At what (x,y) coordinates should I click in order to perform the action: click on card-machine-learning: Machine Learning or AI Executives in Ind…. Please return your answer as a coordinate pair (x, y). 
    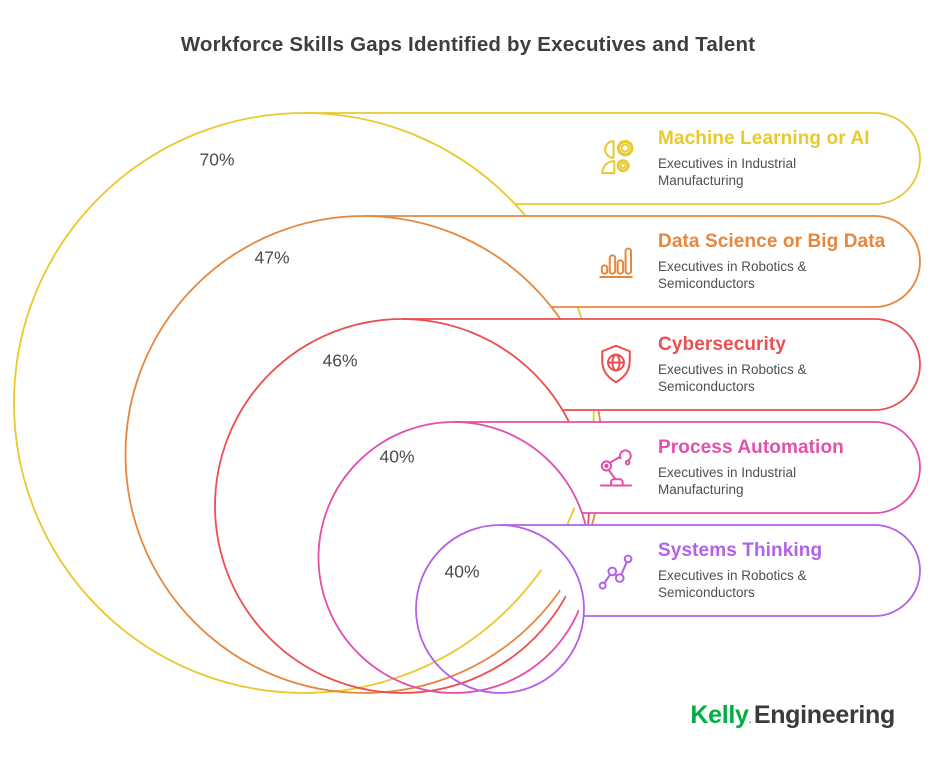
    Looking at the image, I should click on (751, 158).